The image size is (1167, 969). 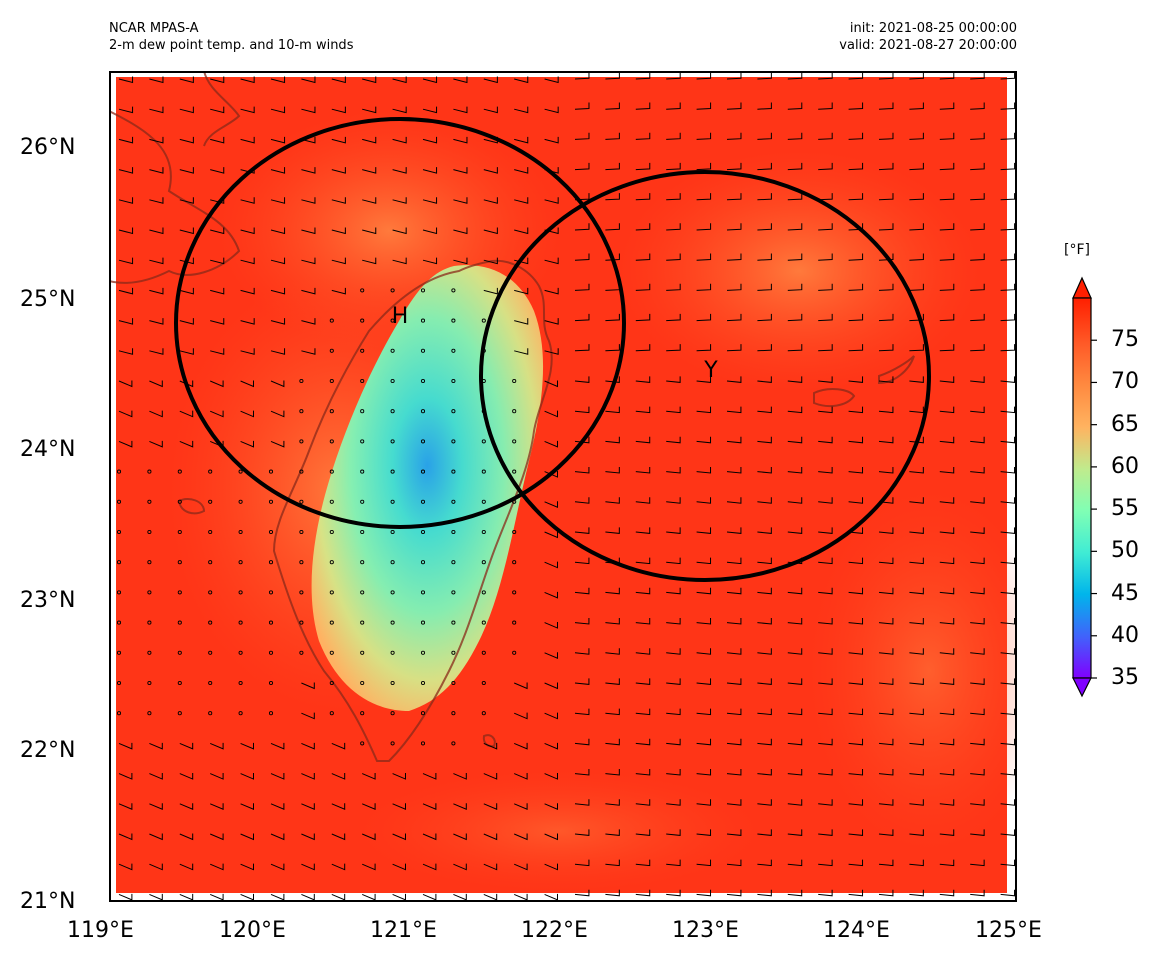 What do you see at coordinates (1125, 424) in the screenshot?
I see `colorbar-tick-label: 65` at bounding box center [1125, 424].